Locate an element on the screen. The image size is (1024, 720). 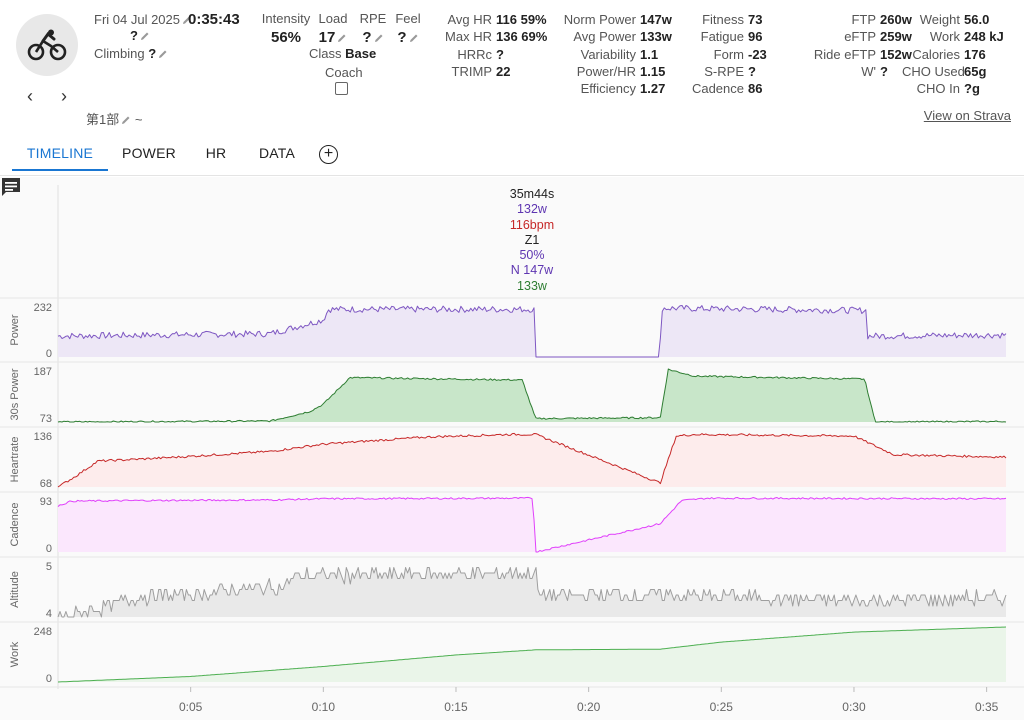
stat-label: HRRc is located at coordinates (474, 54).